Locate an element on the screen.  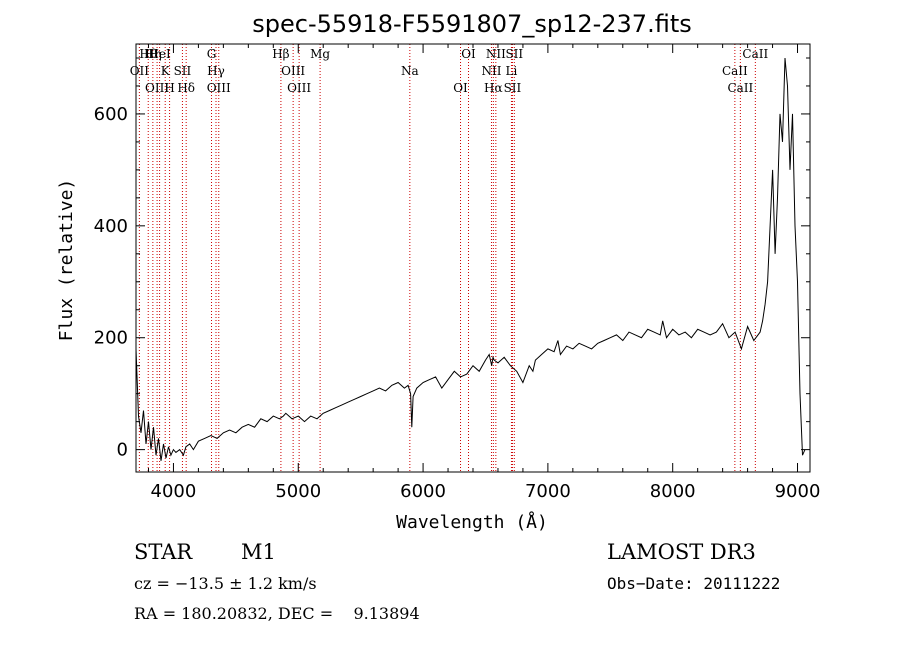
marker-label-16: Na is located at coordinates (410, 71).